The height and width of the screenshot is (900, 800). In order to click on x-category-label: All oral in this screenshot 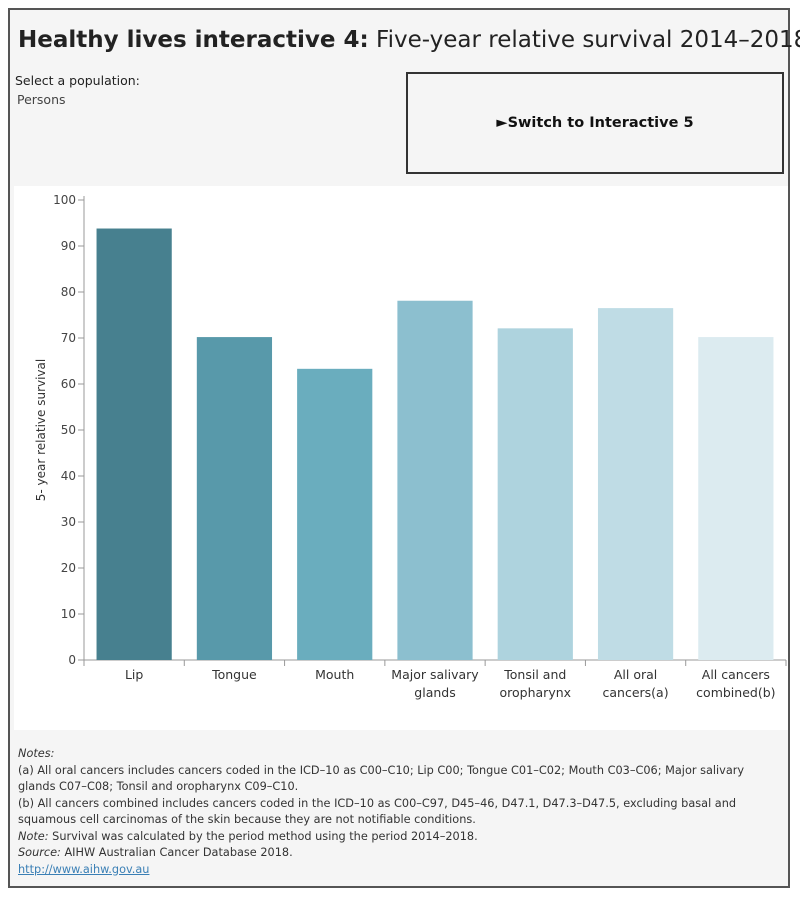, I will do `click(635, 674)`.